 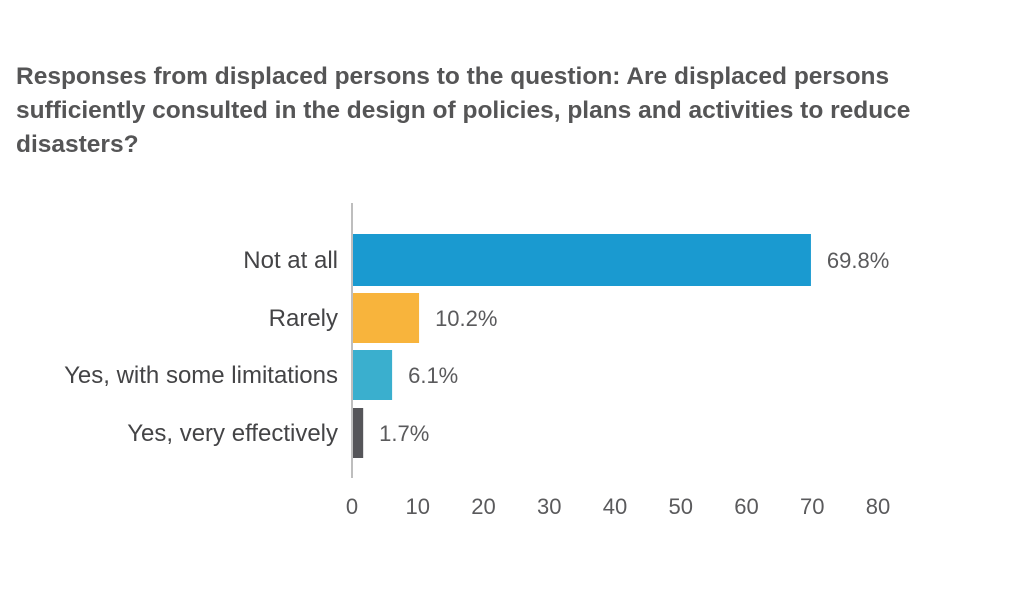 What do you see at coordinates (386, 318) in the screenshot?
I see `bar-rarely` at bounding box center [386, 318].